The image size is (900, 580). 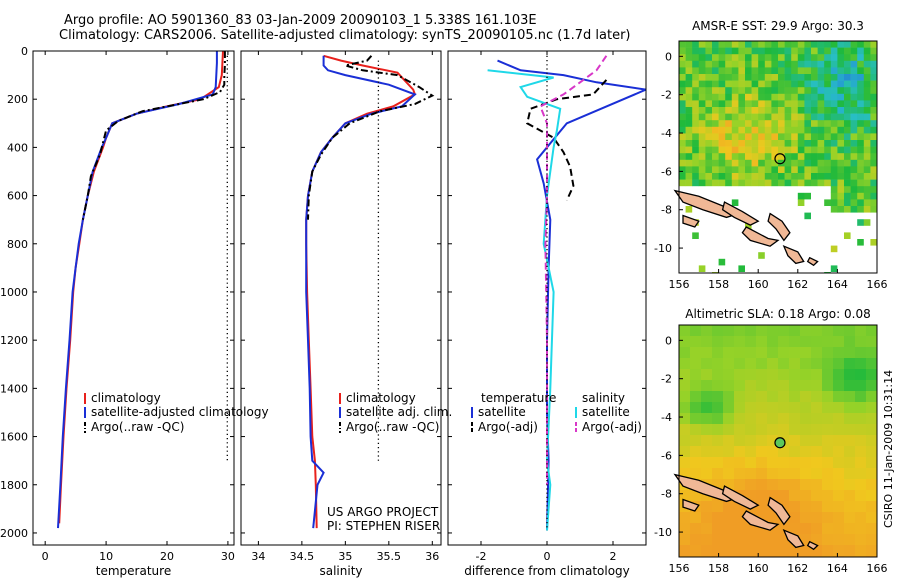 What do you see at coordinates (758, 284) in the screenshot?
I see `x-tick-label: 160` at bounding box center [758, 284].